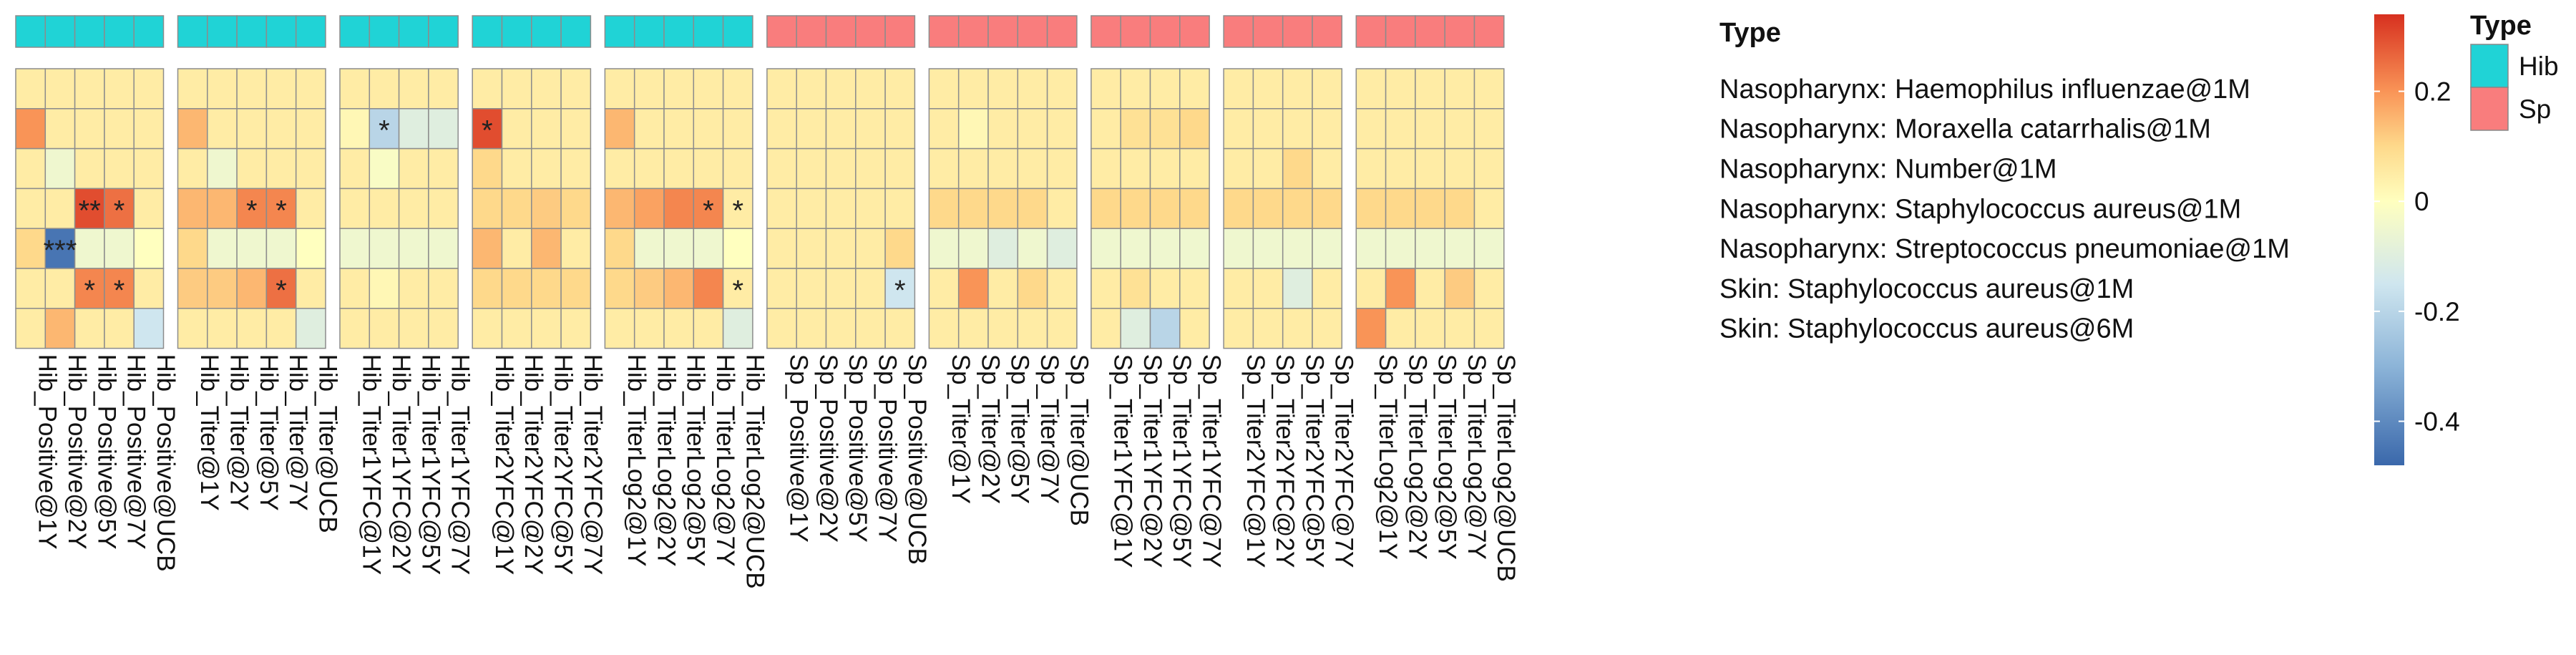 The image size is (2576, 655). What do you see at coordinates (1888, 170) in the screenshot?
I see `row-label: Nasopharynx: Number@1M` at bounding box center [1888, 170].